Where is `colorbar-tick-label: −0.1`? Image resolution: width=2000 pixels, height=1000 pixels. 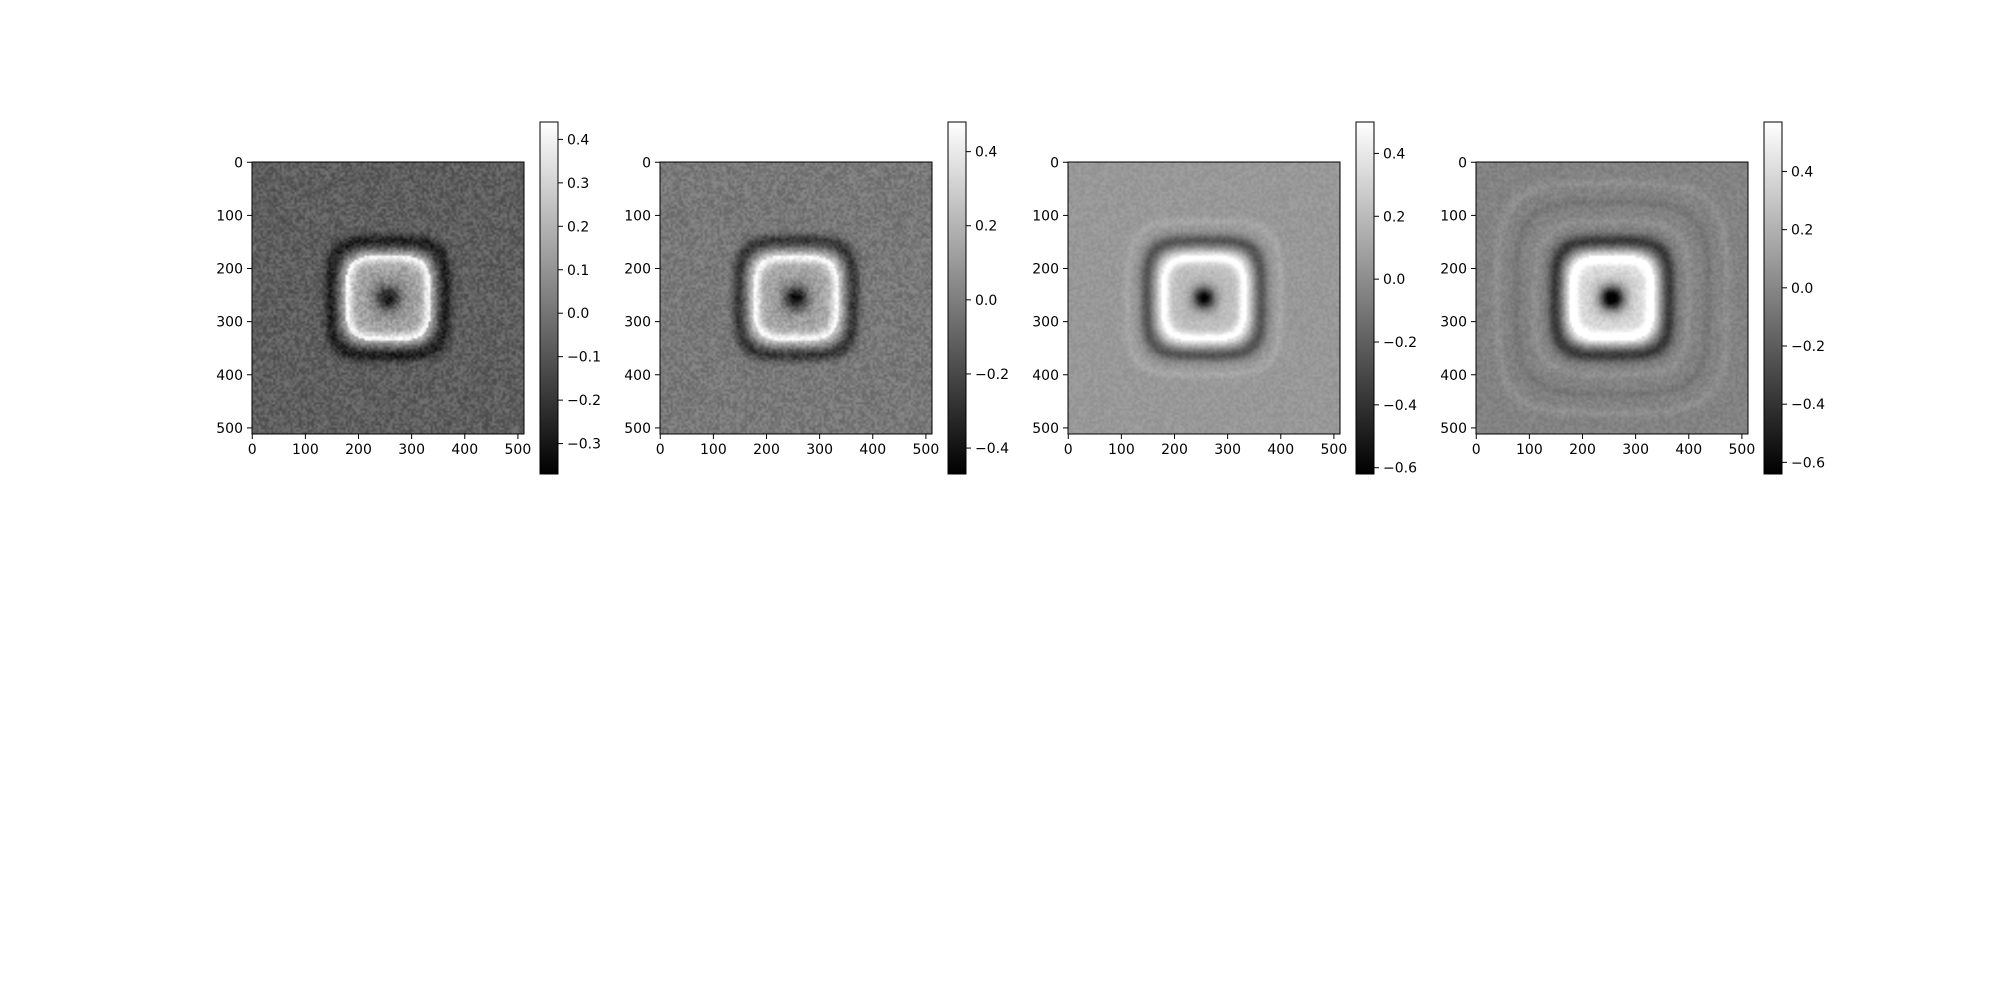 colorbar-tick-label: −0.1 is located at coordinates (584, 358).